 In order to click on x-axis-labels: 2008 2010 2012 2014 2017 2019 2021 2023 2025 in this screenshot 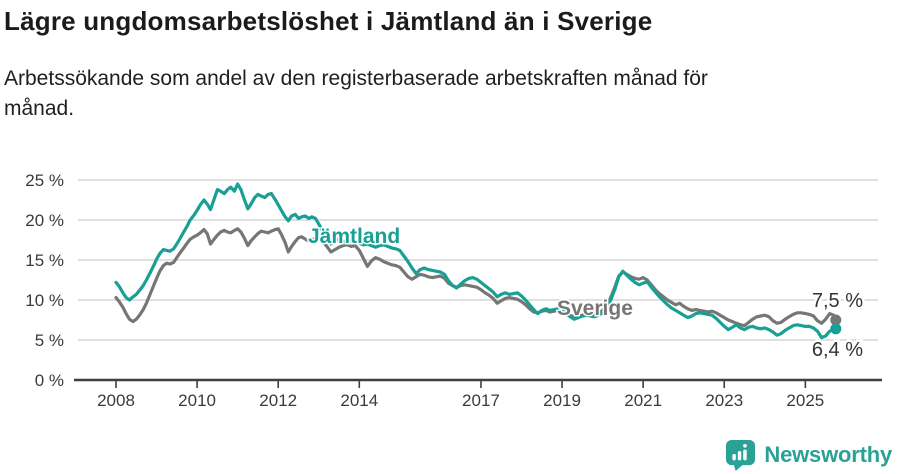, I will do `click(460, 400)`.